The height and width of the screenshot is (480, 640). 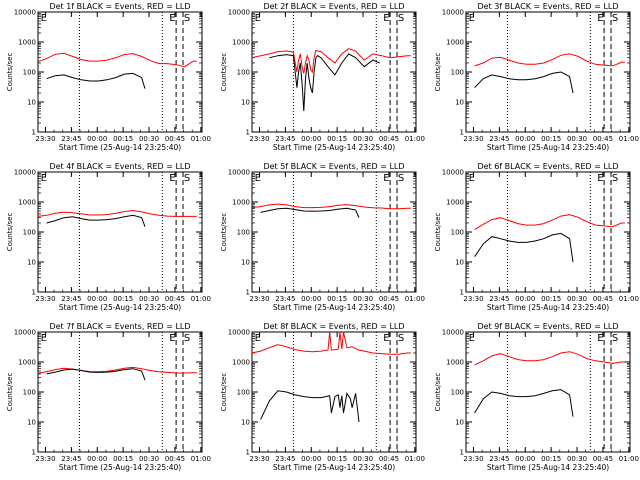 I want to click on chart-title: Det 6f BLACK = Events, RED = LLD, so click(x=547, y=166).